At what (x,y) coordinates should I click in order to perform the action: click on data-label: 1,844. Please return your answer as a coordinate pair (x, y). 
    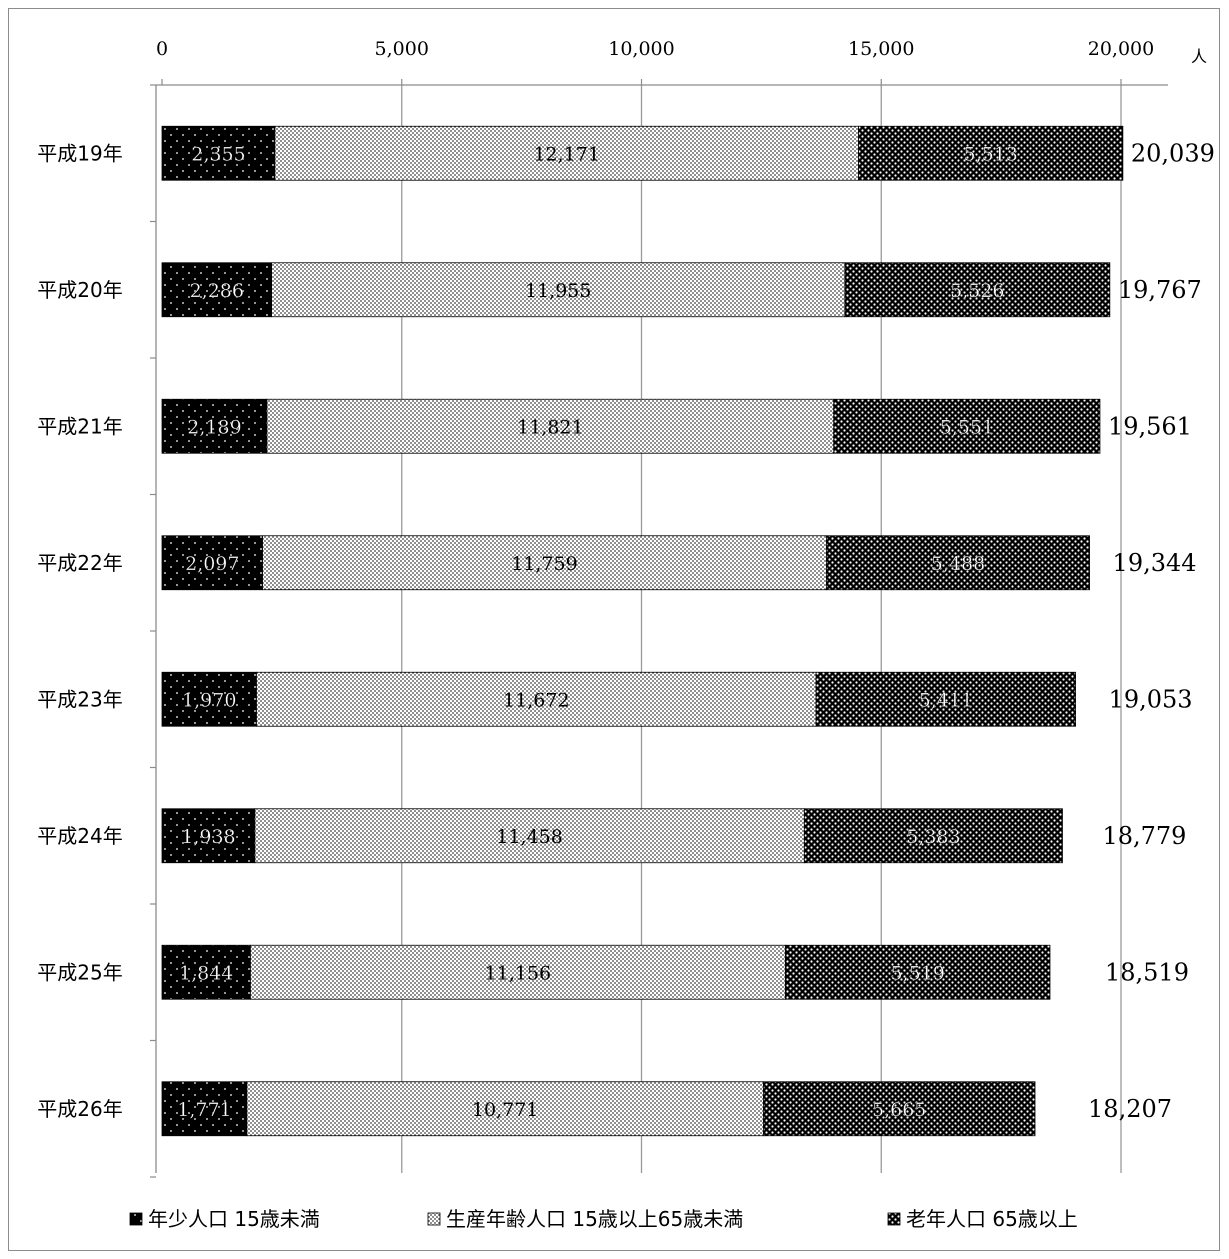
    Looking at the image, I should click on (206, 973).